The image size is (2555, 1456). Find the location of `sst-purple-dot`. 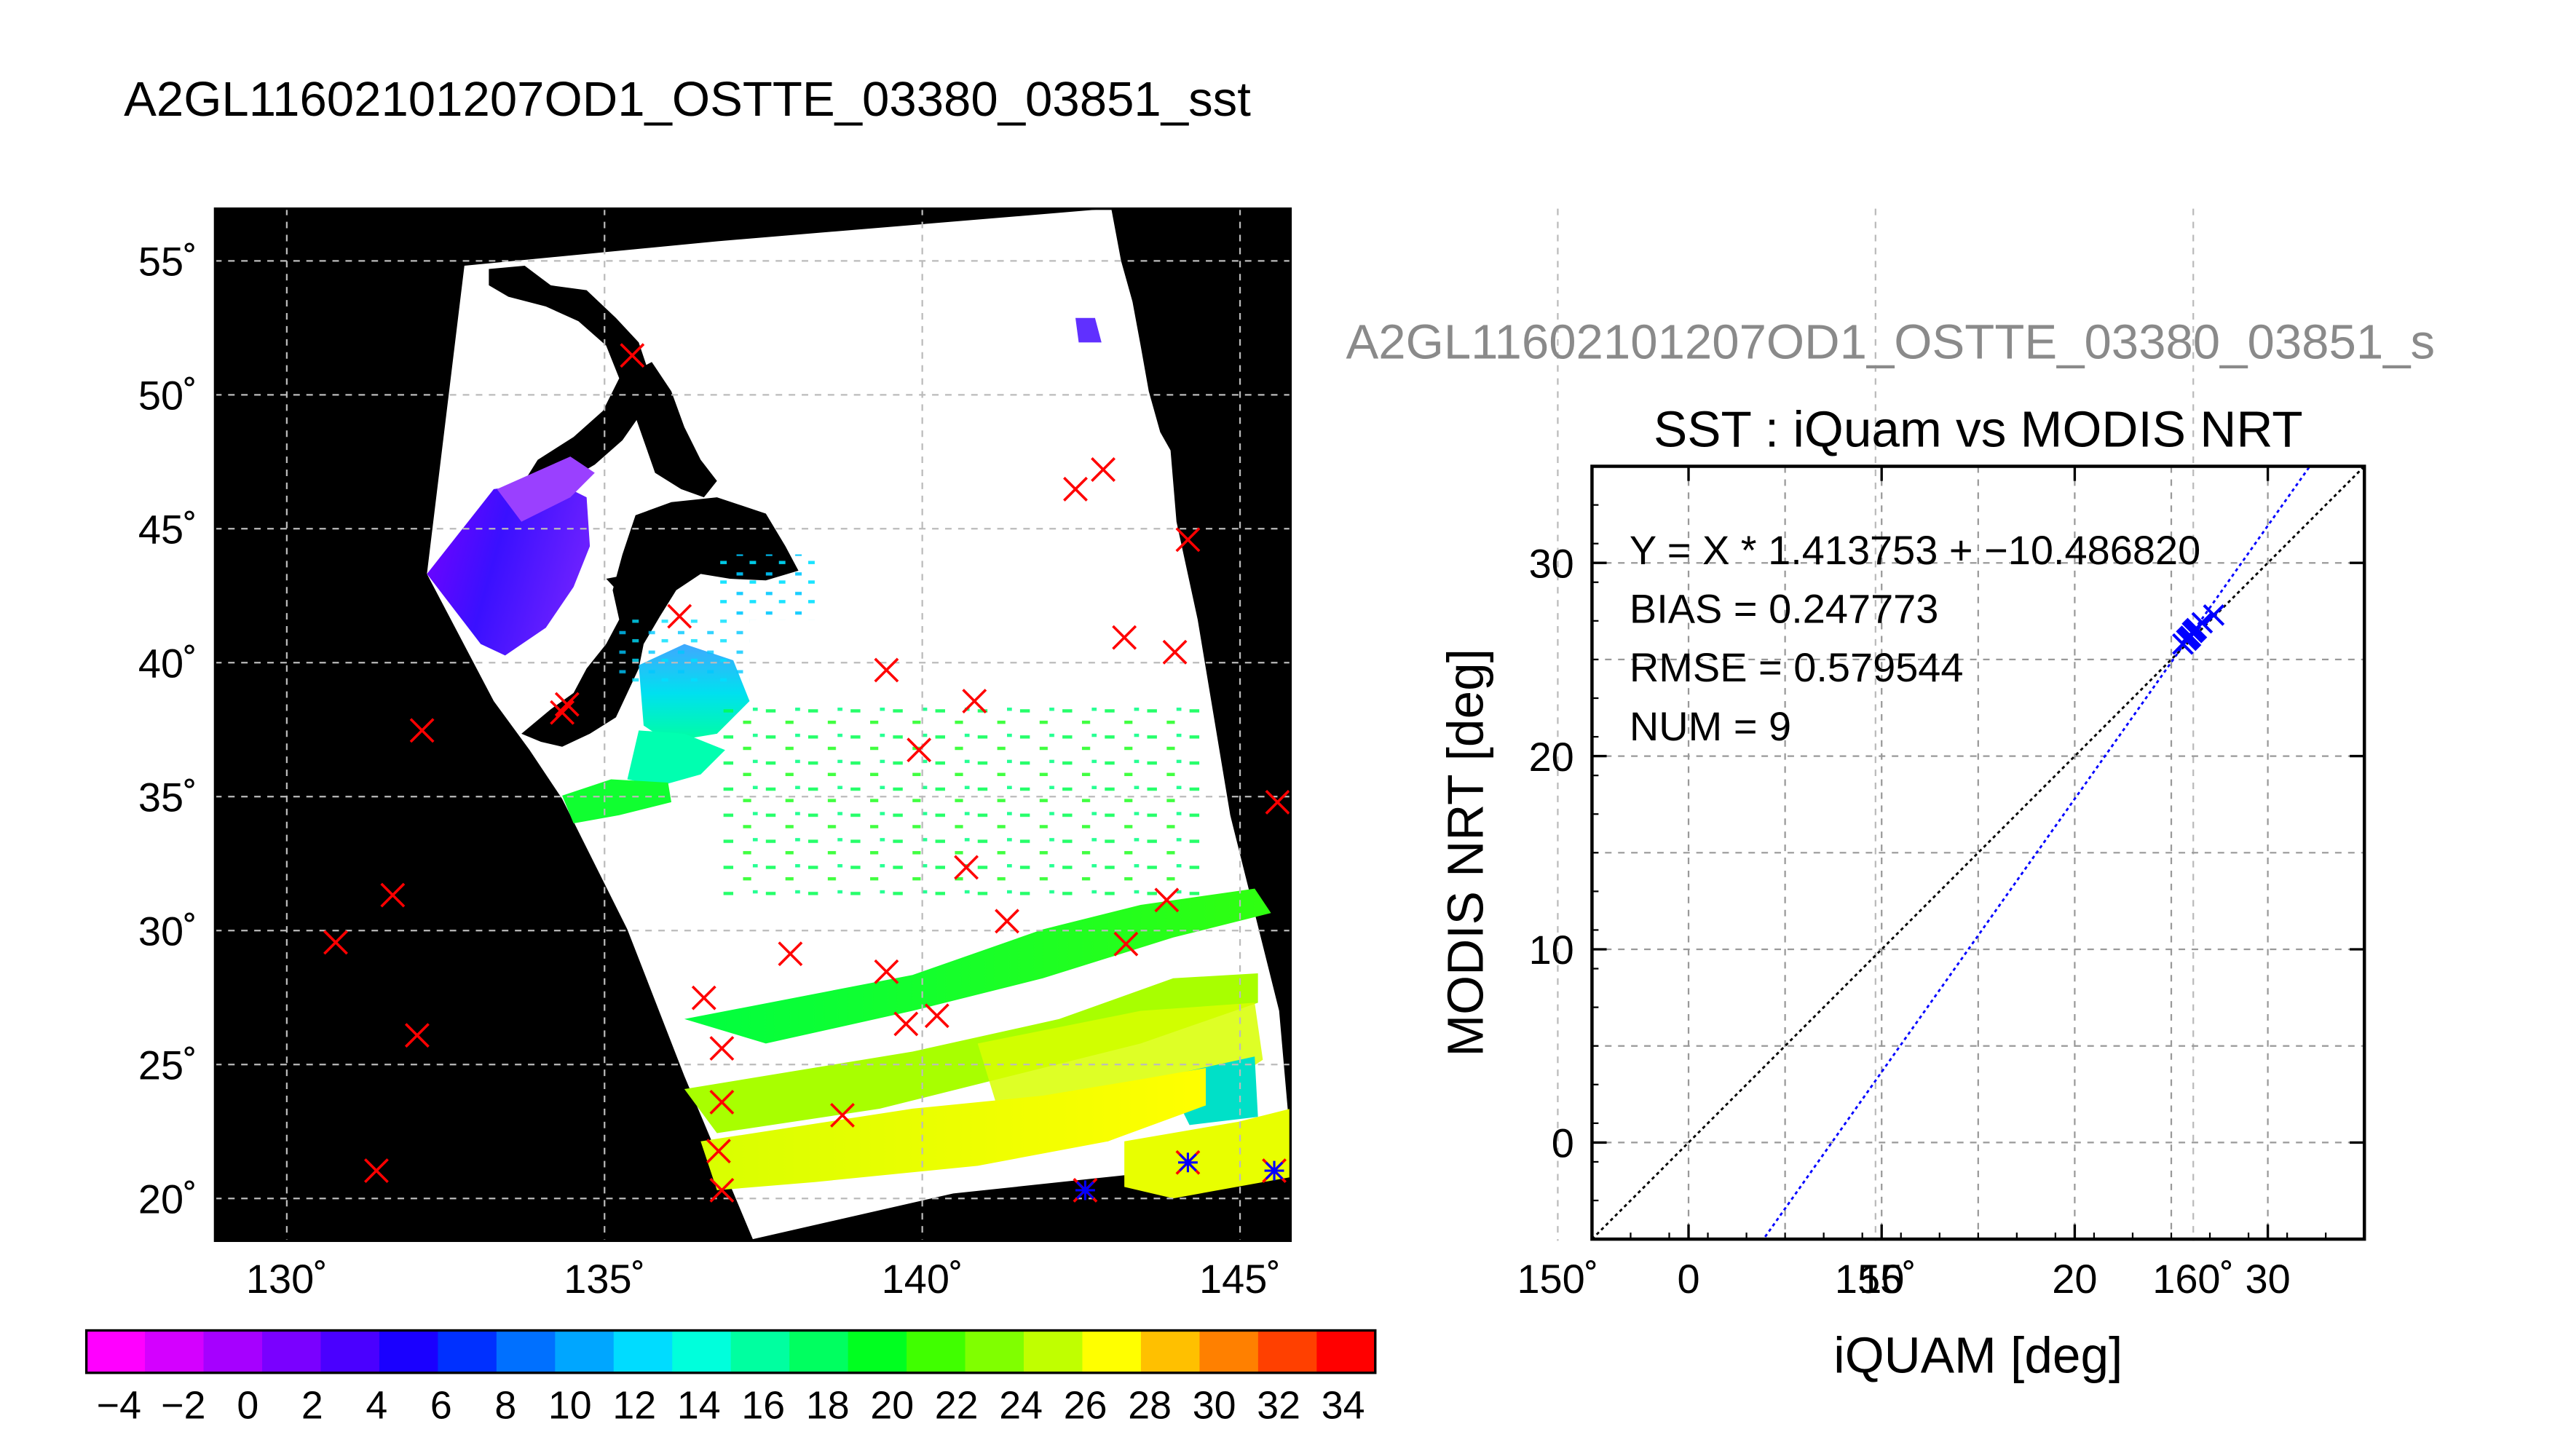

sst-purple-dot is located at coordinates (1088, 330).